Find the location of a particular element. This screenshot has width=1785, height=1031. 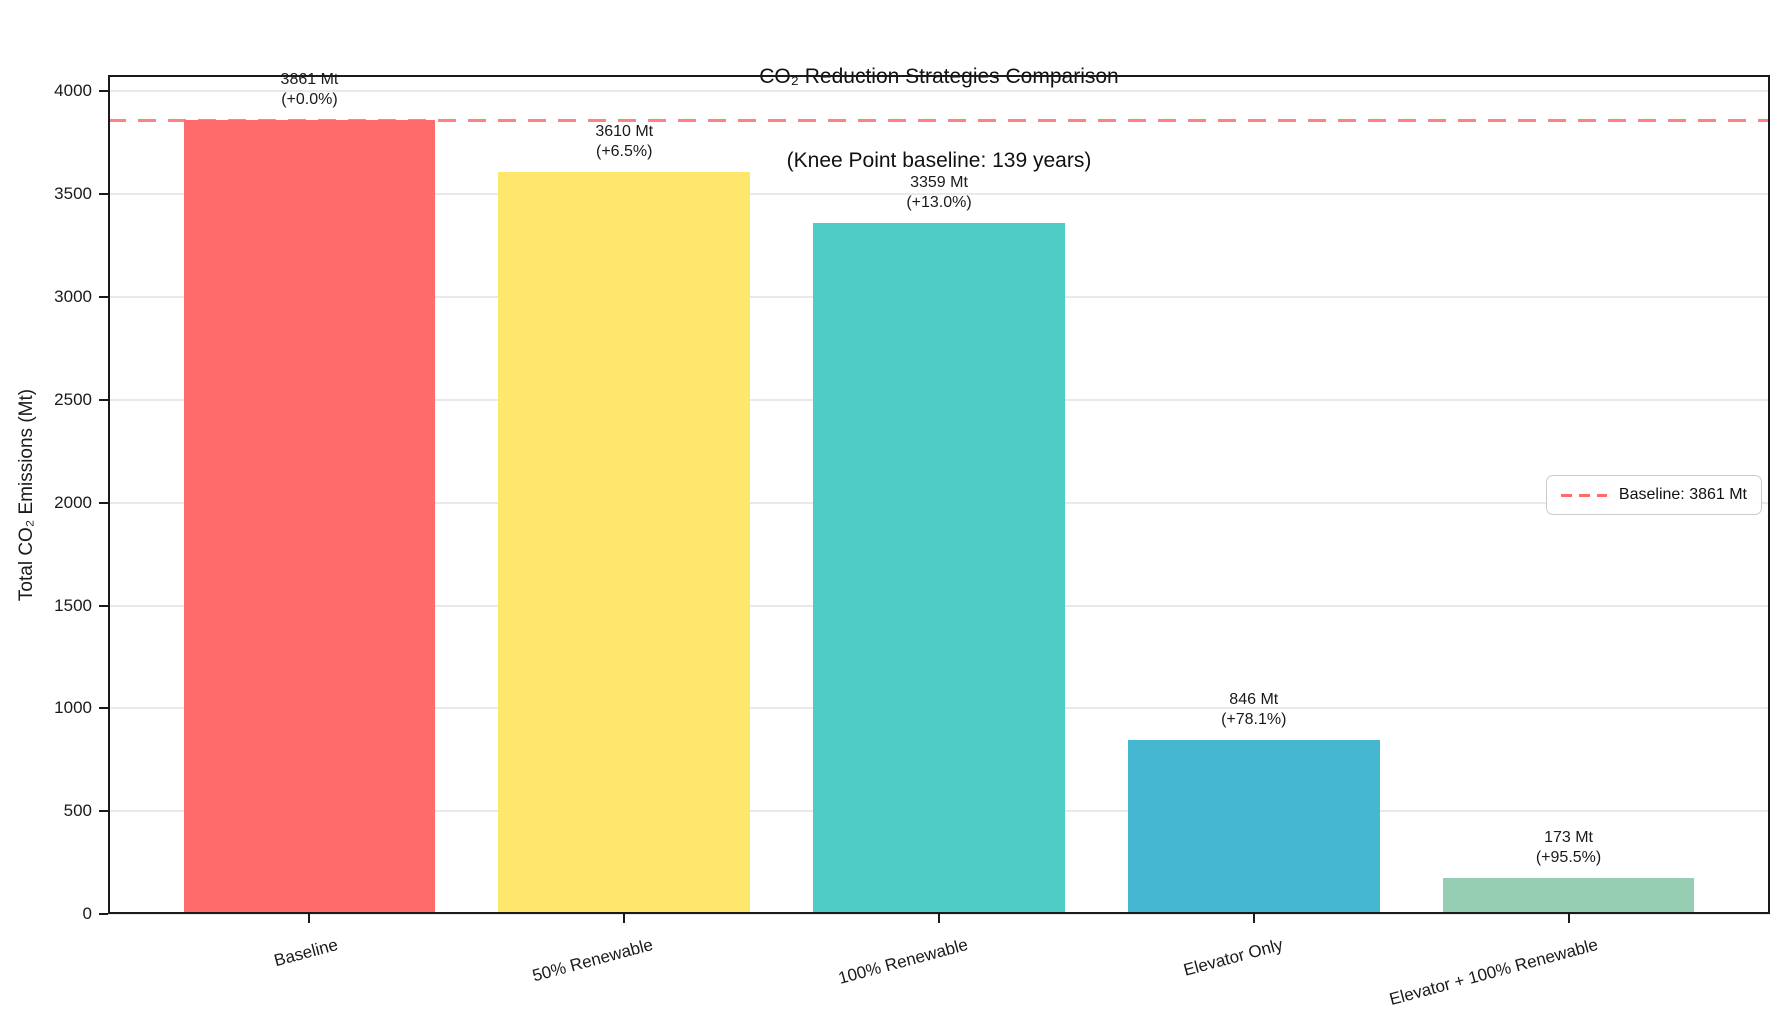

bar-value-annotation-1: 3610 Mt (+6.5%) is located at coordinates (624, 141).